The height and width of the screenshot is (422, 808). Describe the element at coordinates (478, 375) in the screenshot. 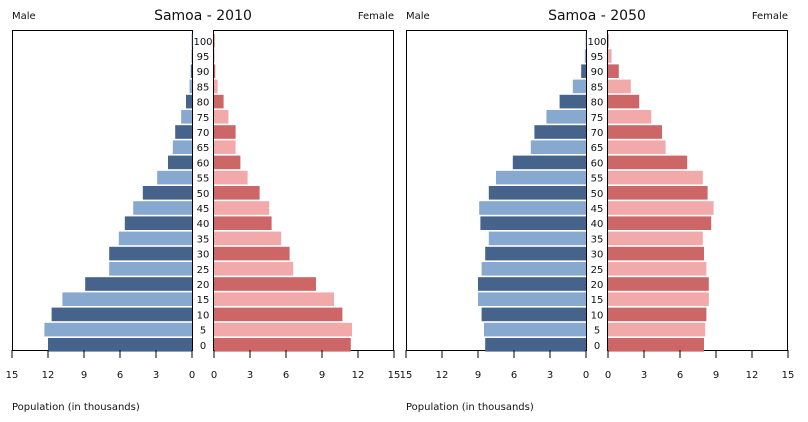

I see `male-tick-label: 9` at that location.